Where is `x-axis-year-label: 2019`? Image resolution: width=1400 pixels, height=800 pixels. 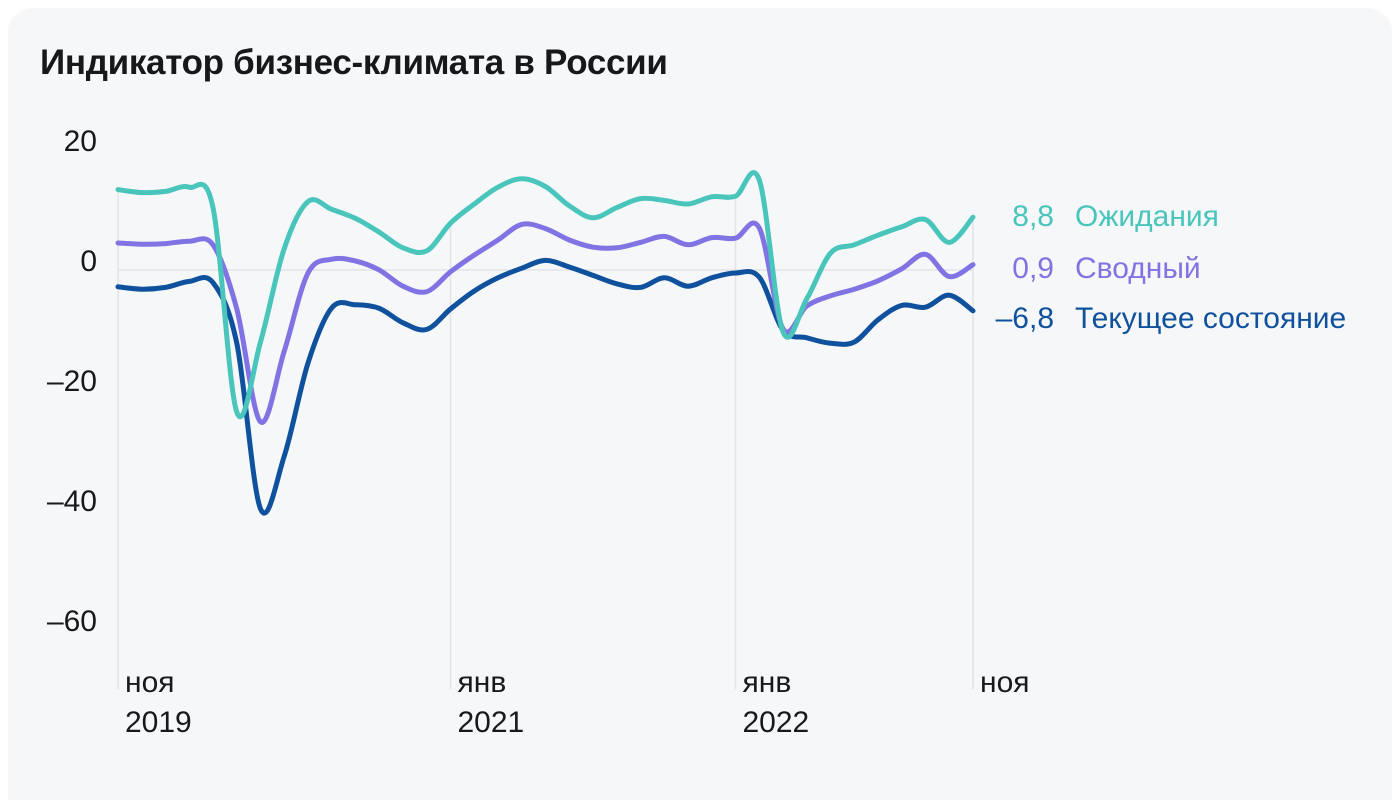
x-axis-year-label: 2019 is located at coordinates (158, 722).